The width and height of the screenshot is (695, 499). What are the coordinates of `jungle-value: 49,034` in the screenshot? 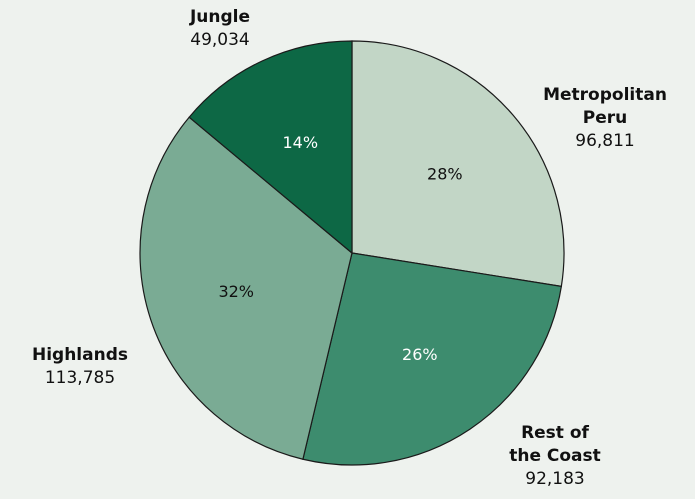 It's located at (220, 40).